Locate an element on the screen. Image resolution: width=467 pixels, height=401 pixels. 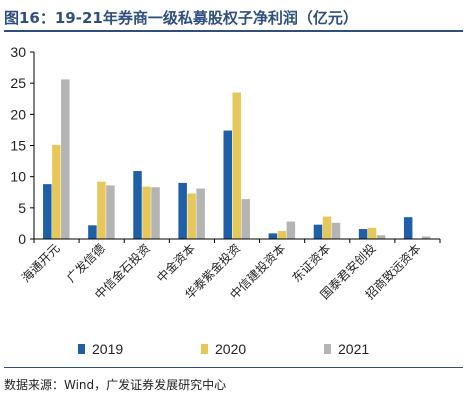
y-tick-label: 0 is located at coordinates (22, 239).